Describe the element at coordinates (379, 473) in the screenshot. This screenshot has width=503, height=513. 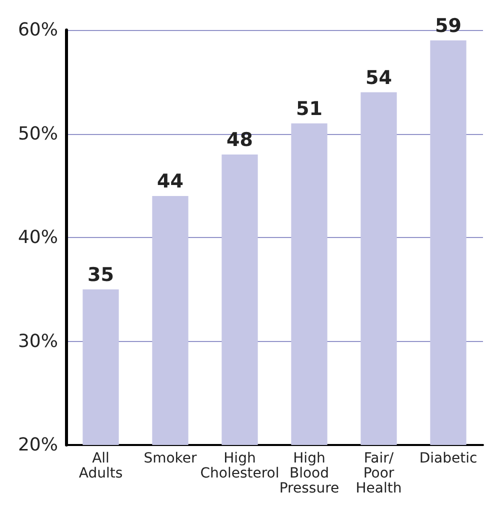
I see `x-tick-label: Fair/ Poor Health` at that location.